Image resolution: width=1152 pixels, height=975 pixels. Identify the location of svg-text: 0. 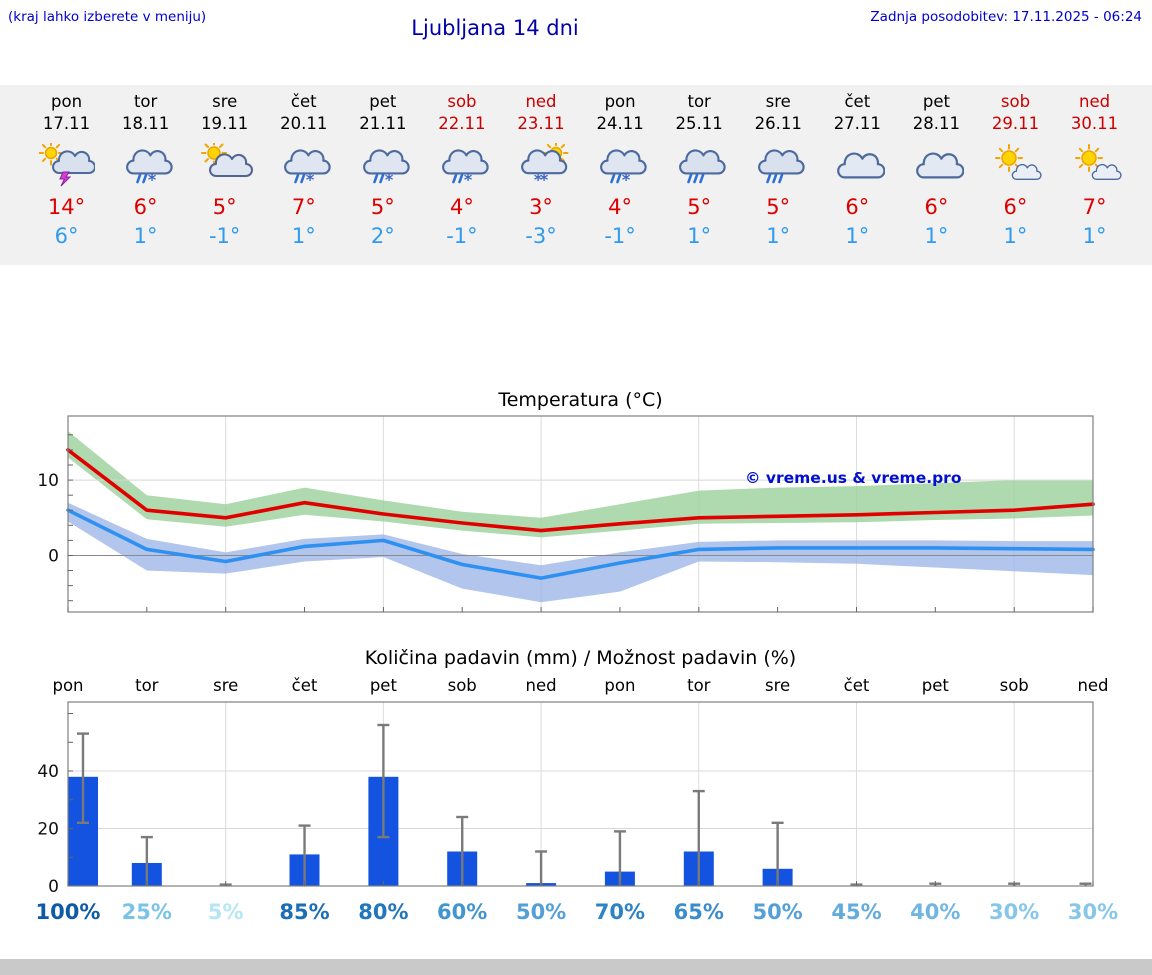
(53, 557).